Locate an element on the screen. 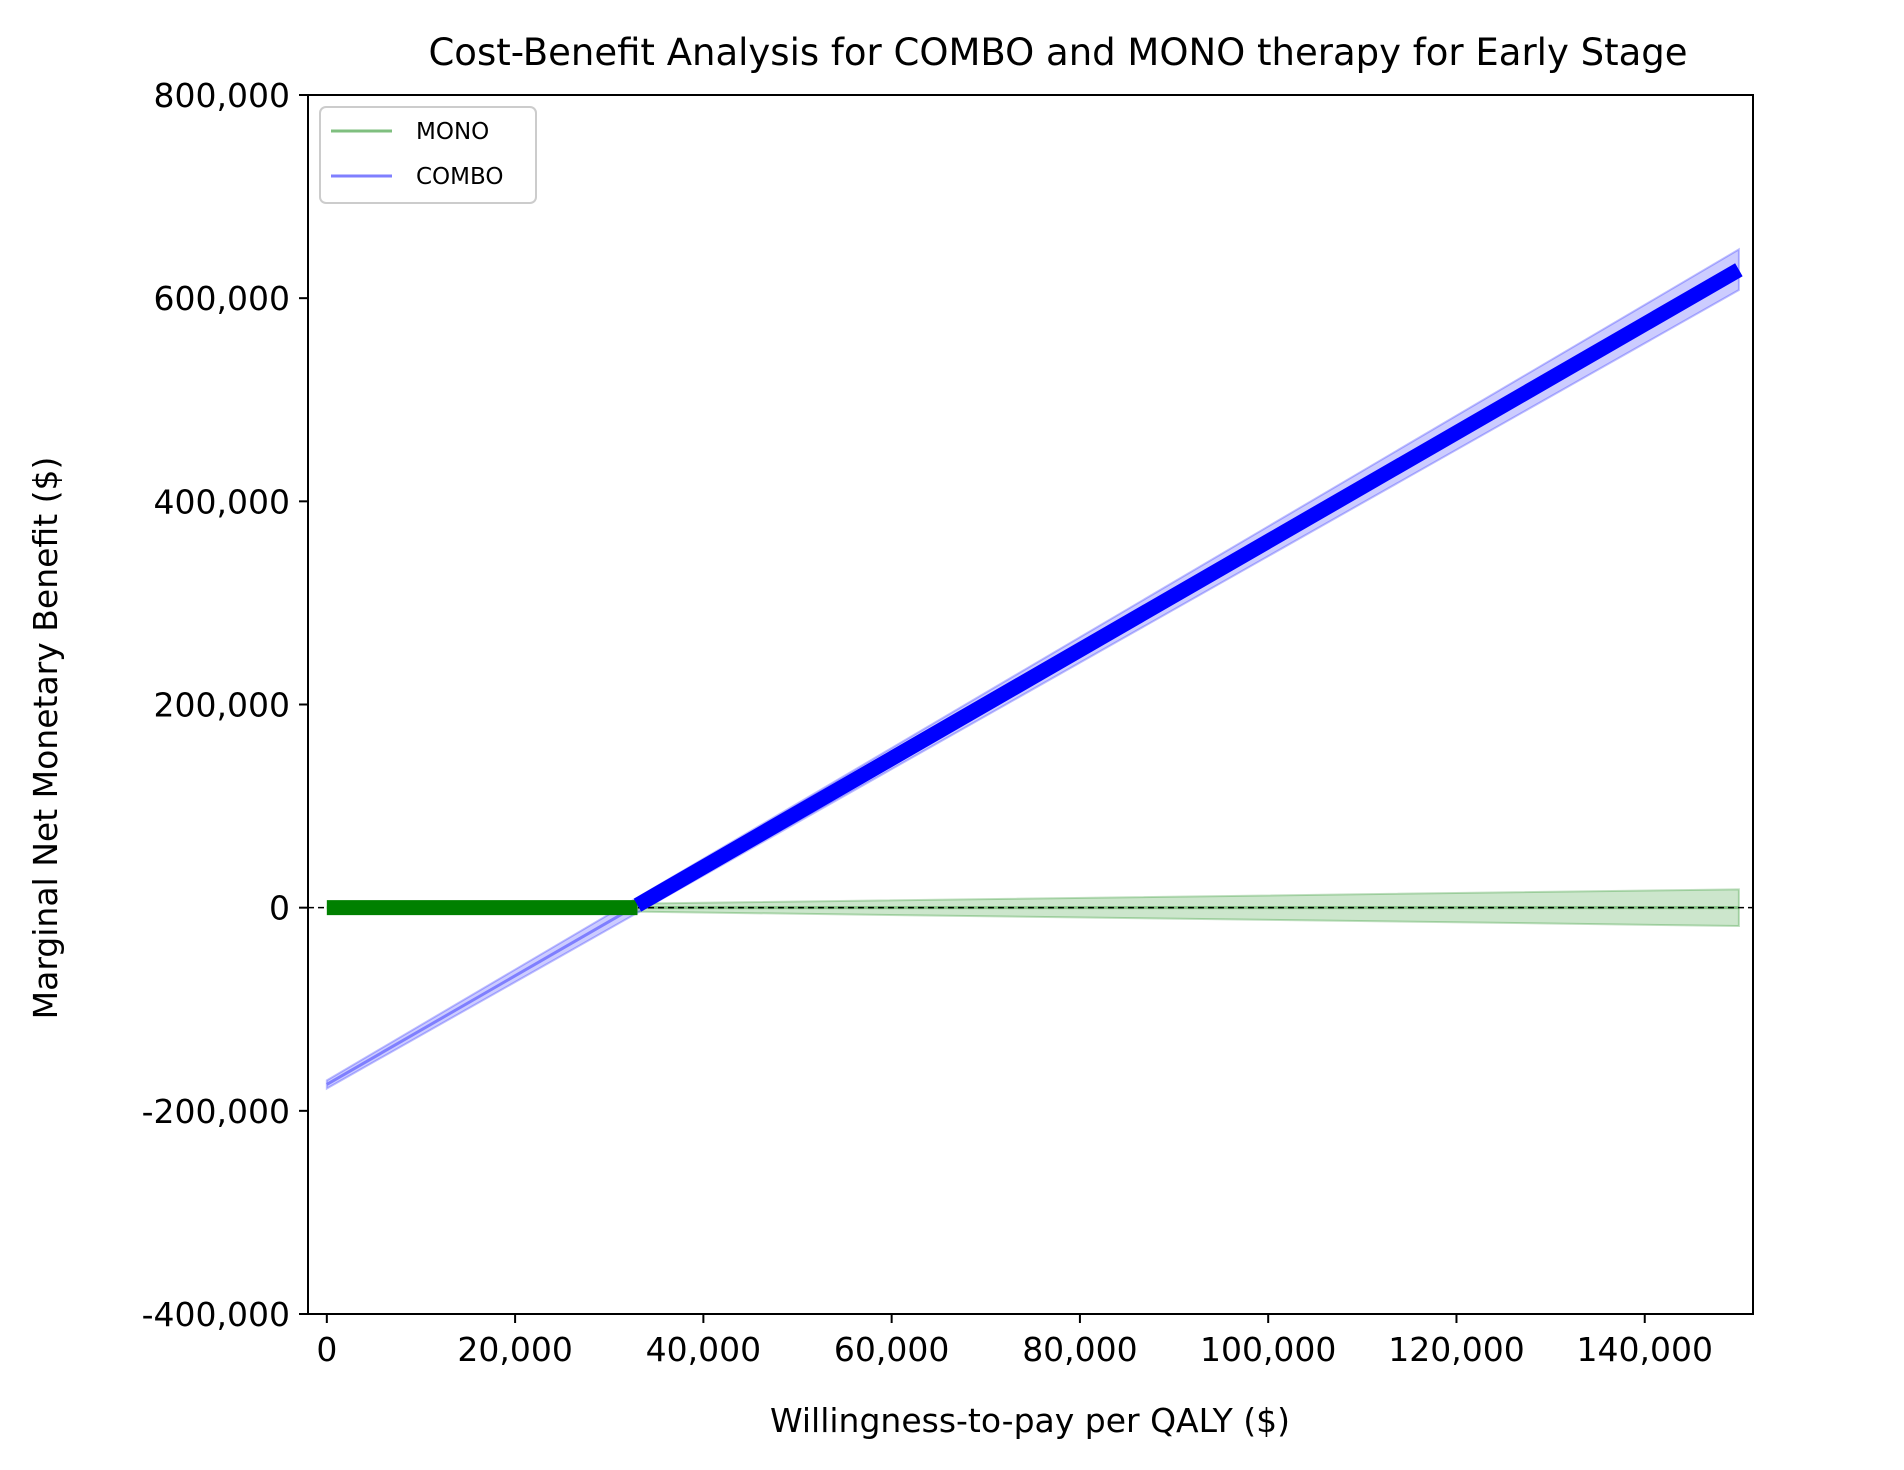 This screenshot has width=1904, height=1470. x-tick-label: 40,000 is located at coordinates (703, 1349).